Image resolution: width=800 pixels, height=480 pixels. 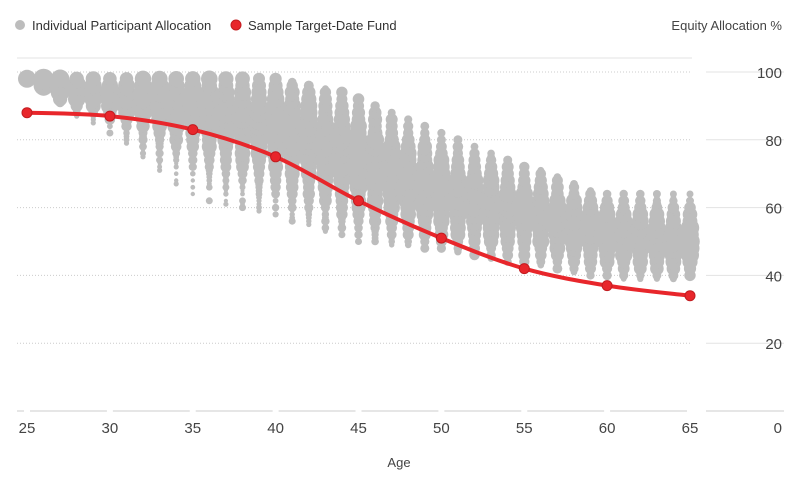 What do you see at coordinates (20, 25) in the screenshot?
I see `legend-marker-participants` at bounding box center [20, 25].